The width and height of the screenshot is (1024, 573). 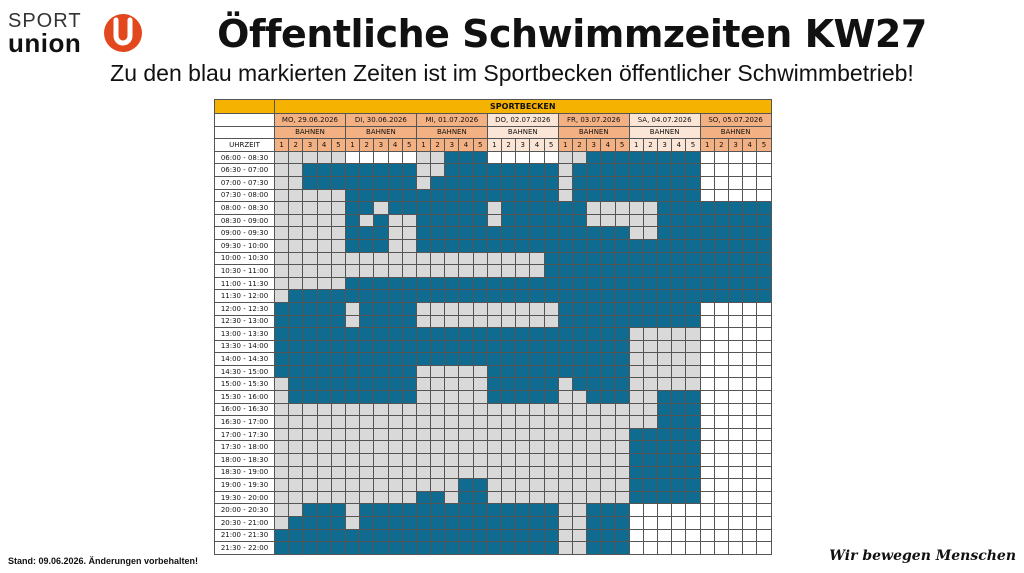 What do you see at coordinates (244, 523) in the screenshot?
I see `time-label: 20:30 - 21:00` at bounding box center [244, 523].